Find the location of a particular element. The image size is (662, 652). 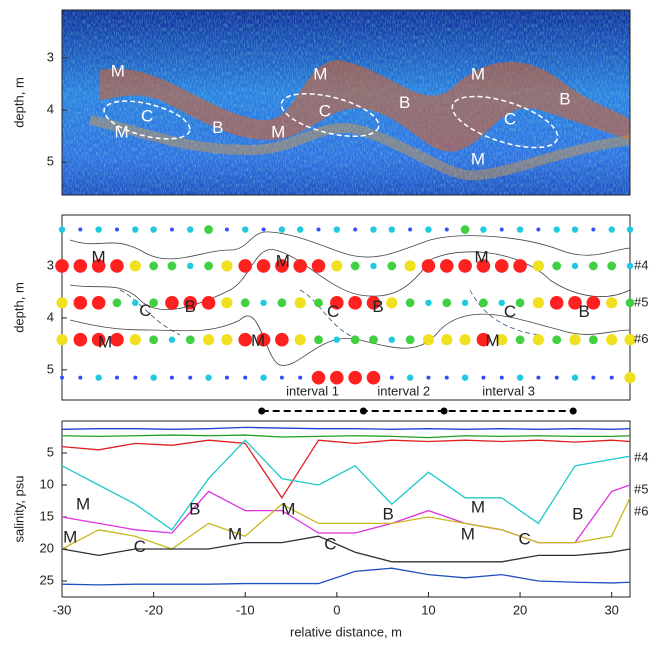

y-axis-label: depth, m is located at coordinates (18, 307).